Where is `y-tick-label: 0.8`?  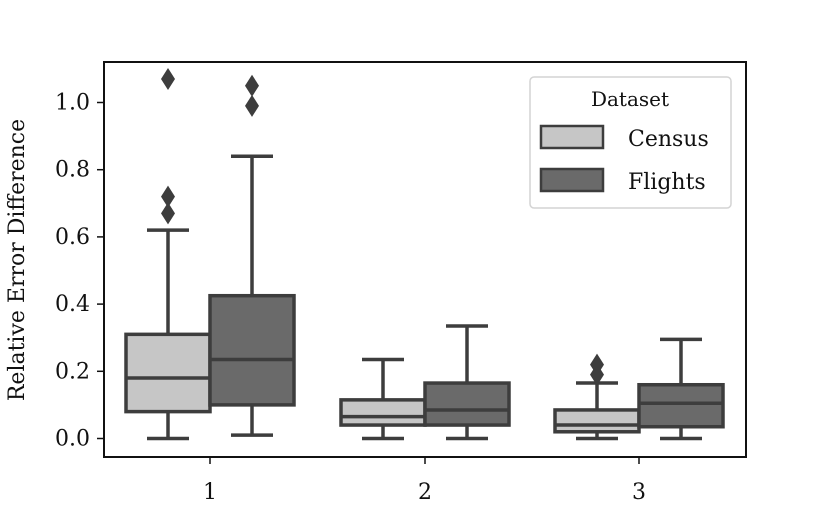 y-tick-label: 0.8 is located at coordinates (72, 170).